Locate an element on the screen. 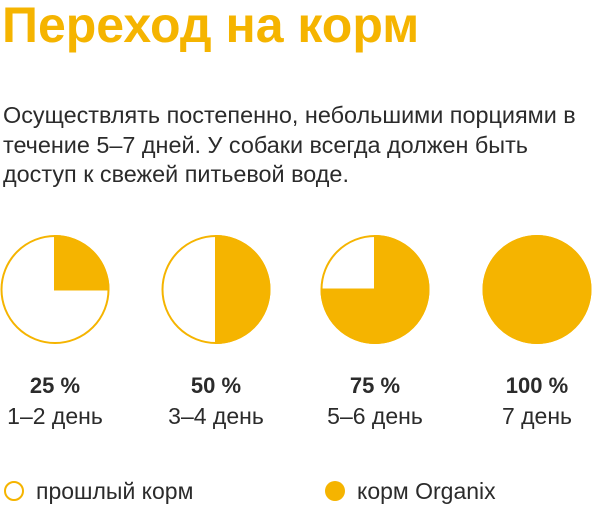 The width and height of the screenshot is (592, 508). pie-50-label-group: 50 % 3–4 день is located at coordinates (216, 402).